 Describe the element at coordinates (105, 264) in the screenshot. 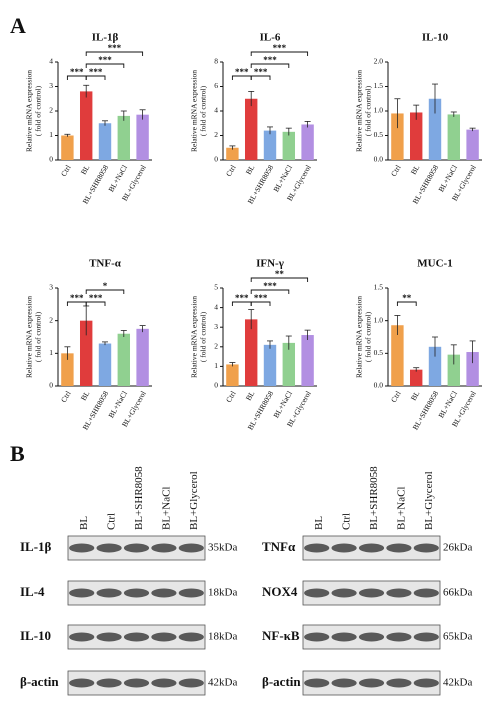

I see `chart-title: TNF-α` at that location.